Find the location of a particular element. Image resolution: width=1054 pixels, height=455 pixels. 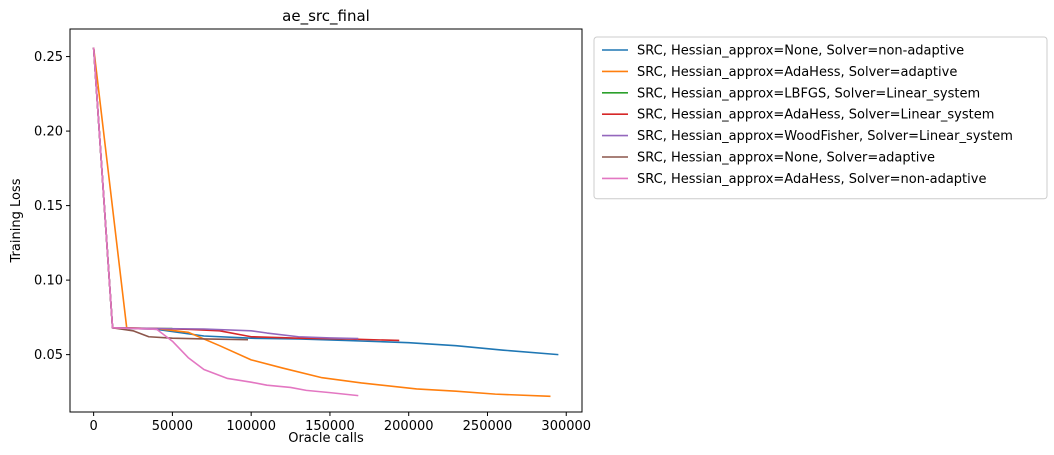

y-tick-label: 0.25 is located at coordinates (48, 57).